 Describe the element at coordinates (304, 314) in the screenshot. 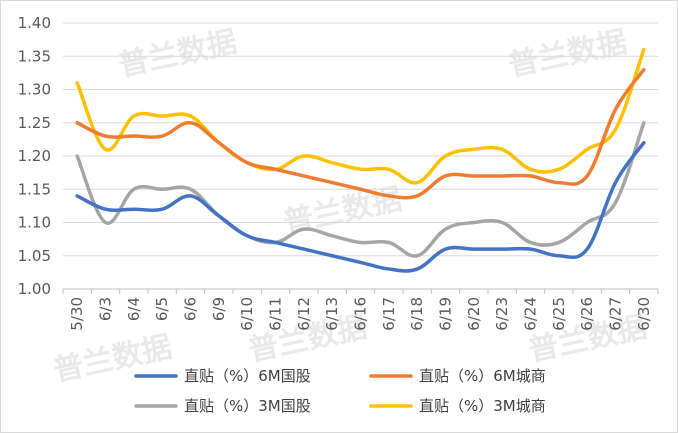

I see `x-tick-label: 6/12` at that location.